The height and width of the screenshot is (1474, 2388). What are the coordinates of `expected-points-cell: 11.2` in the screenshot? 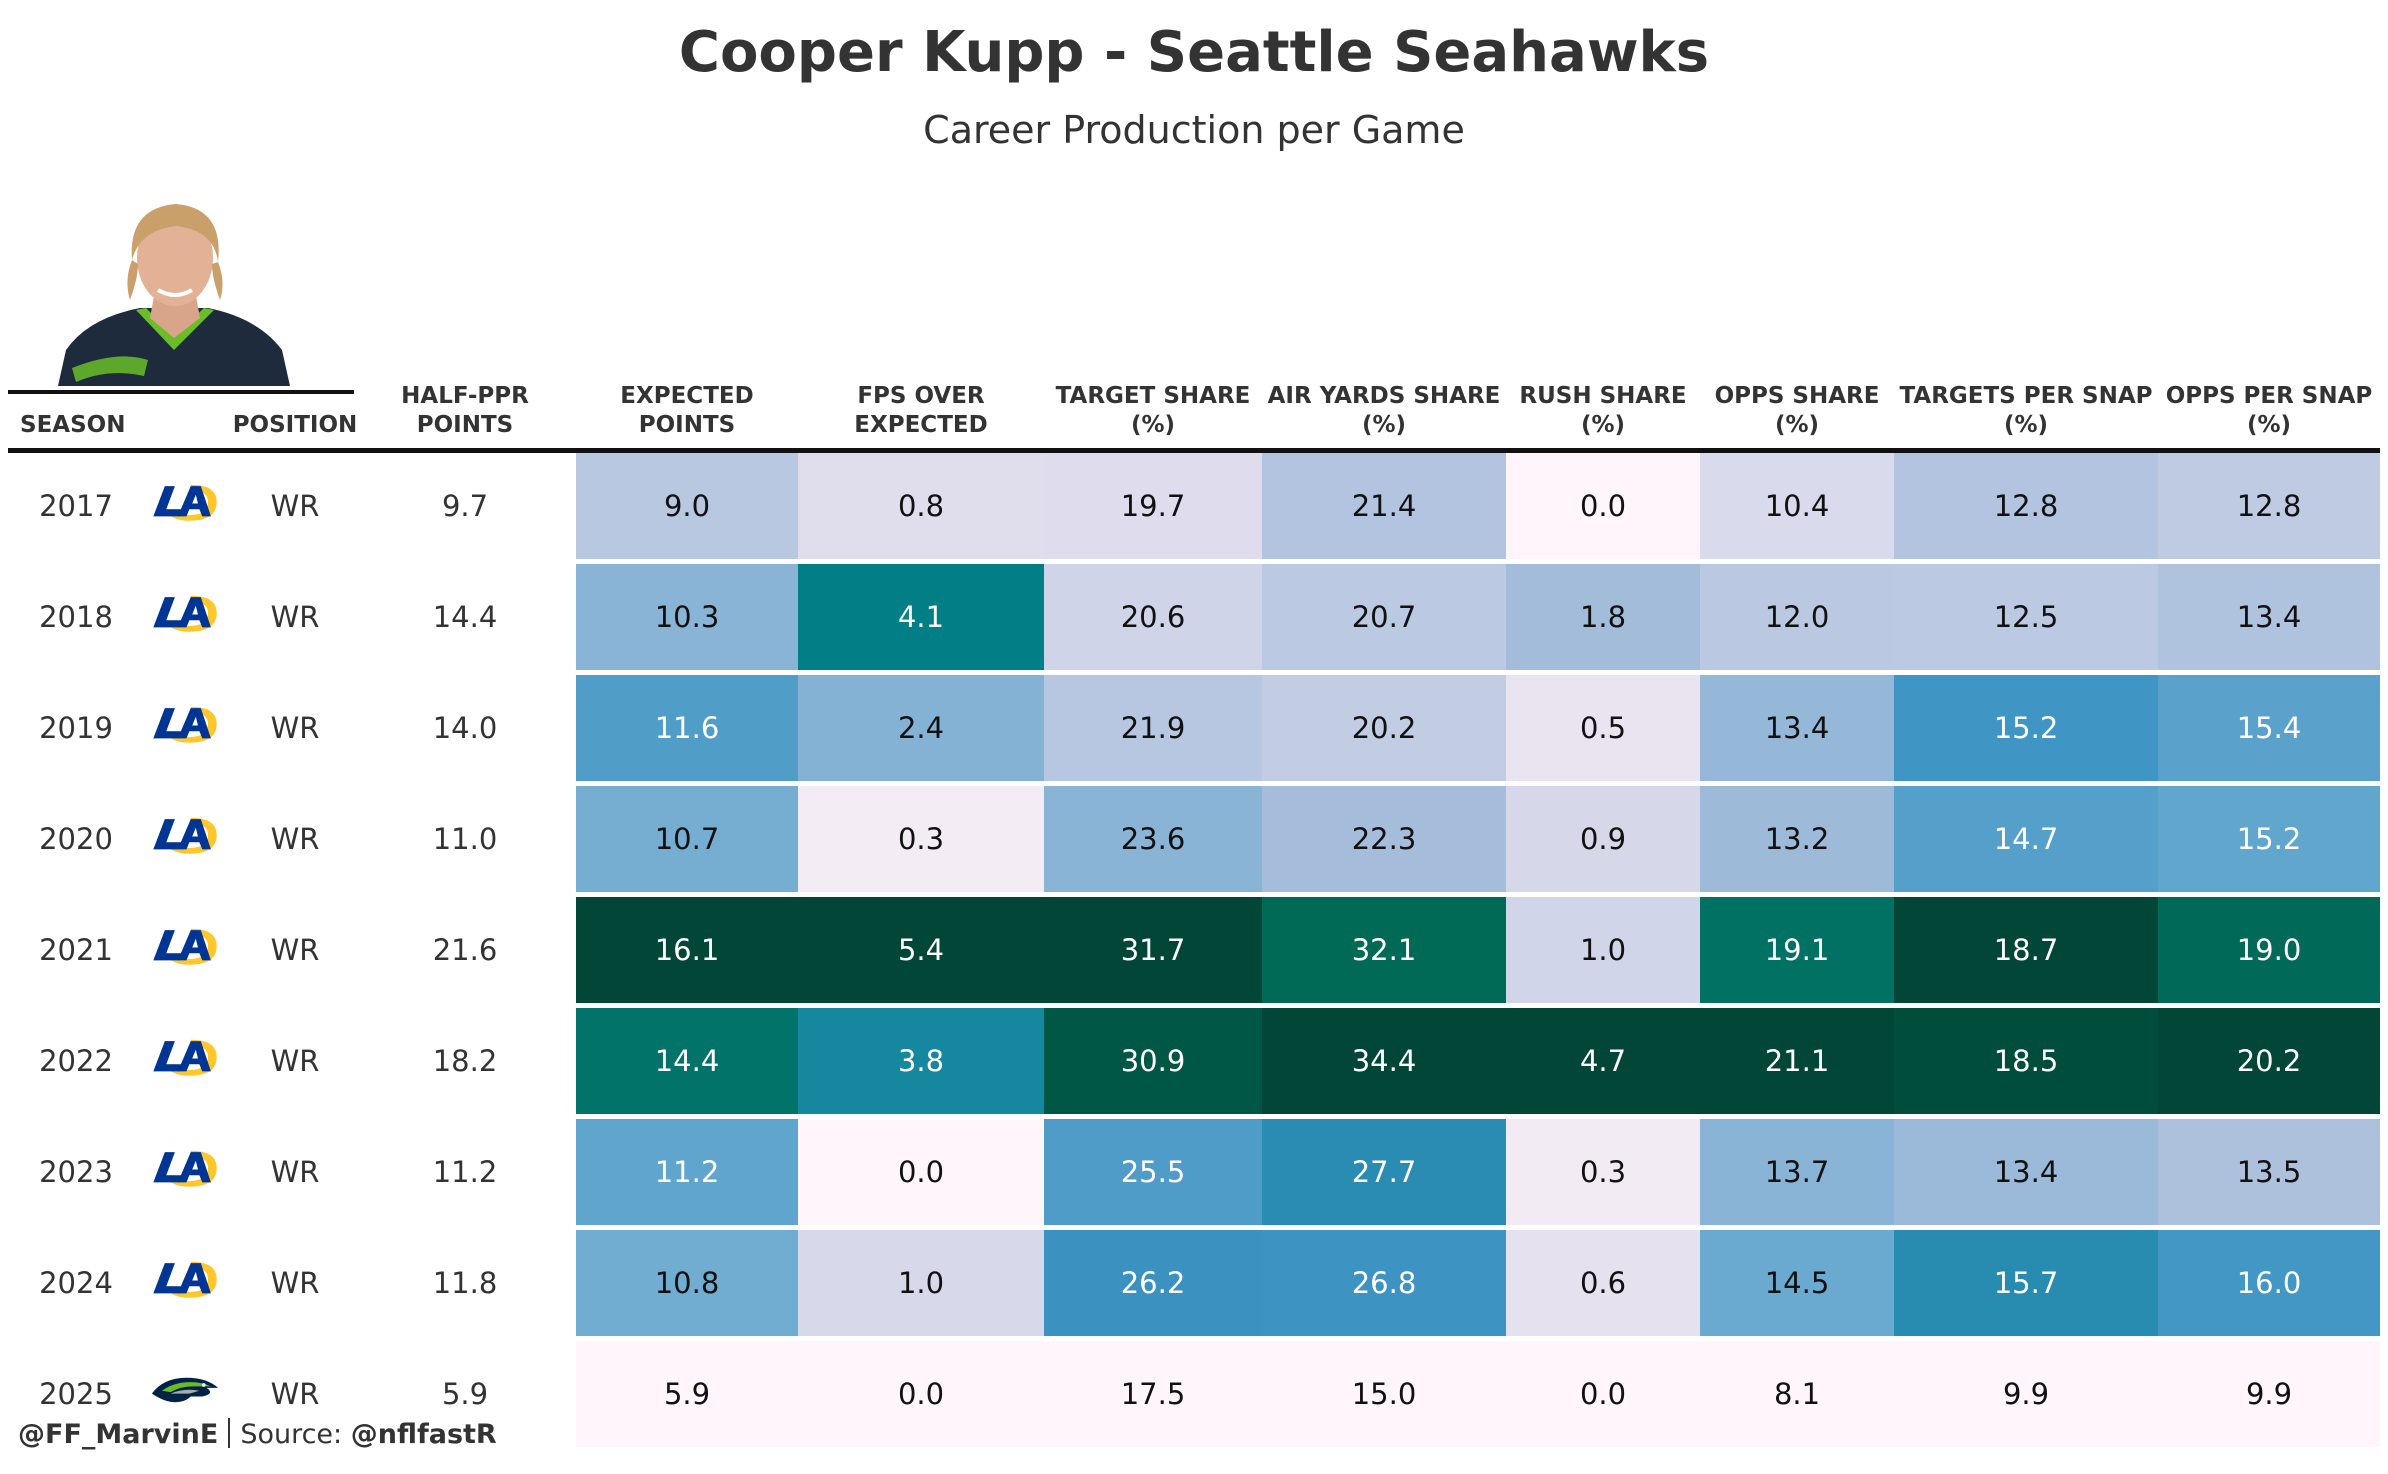 It's located at (687, 1172).